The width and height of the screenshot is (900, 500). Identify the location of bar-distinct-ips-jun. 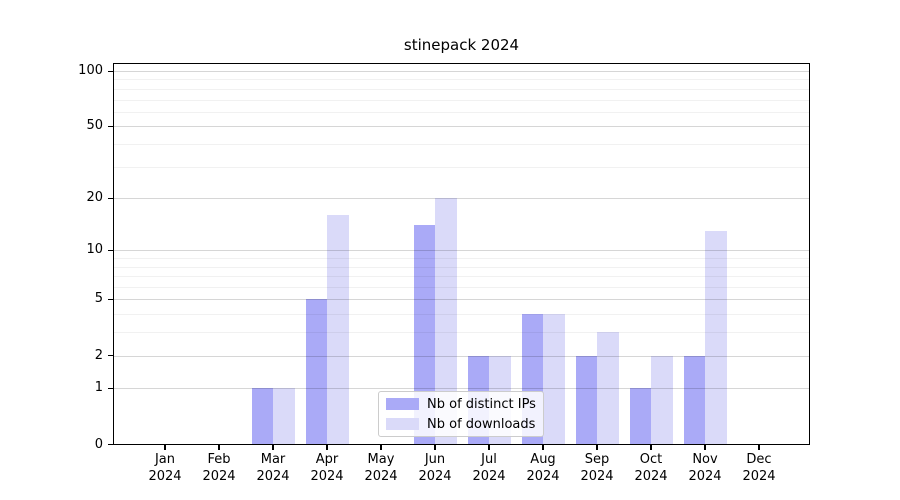
(424, 335).